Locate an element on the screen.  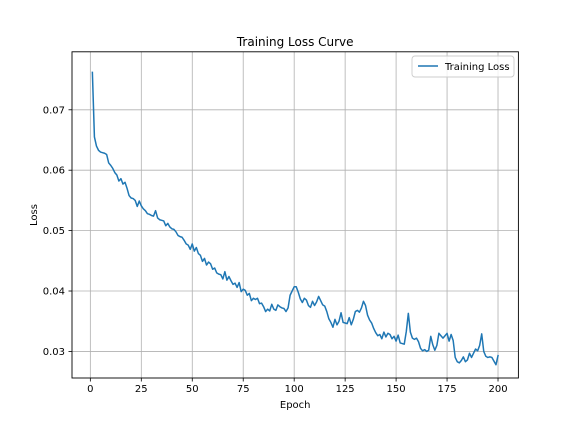
y-axis-label: Loss is located at coordinates (34, 215).